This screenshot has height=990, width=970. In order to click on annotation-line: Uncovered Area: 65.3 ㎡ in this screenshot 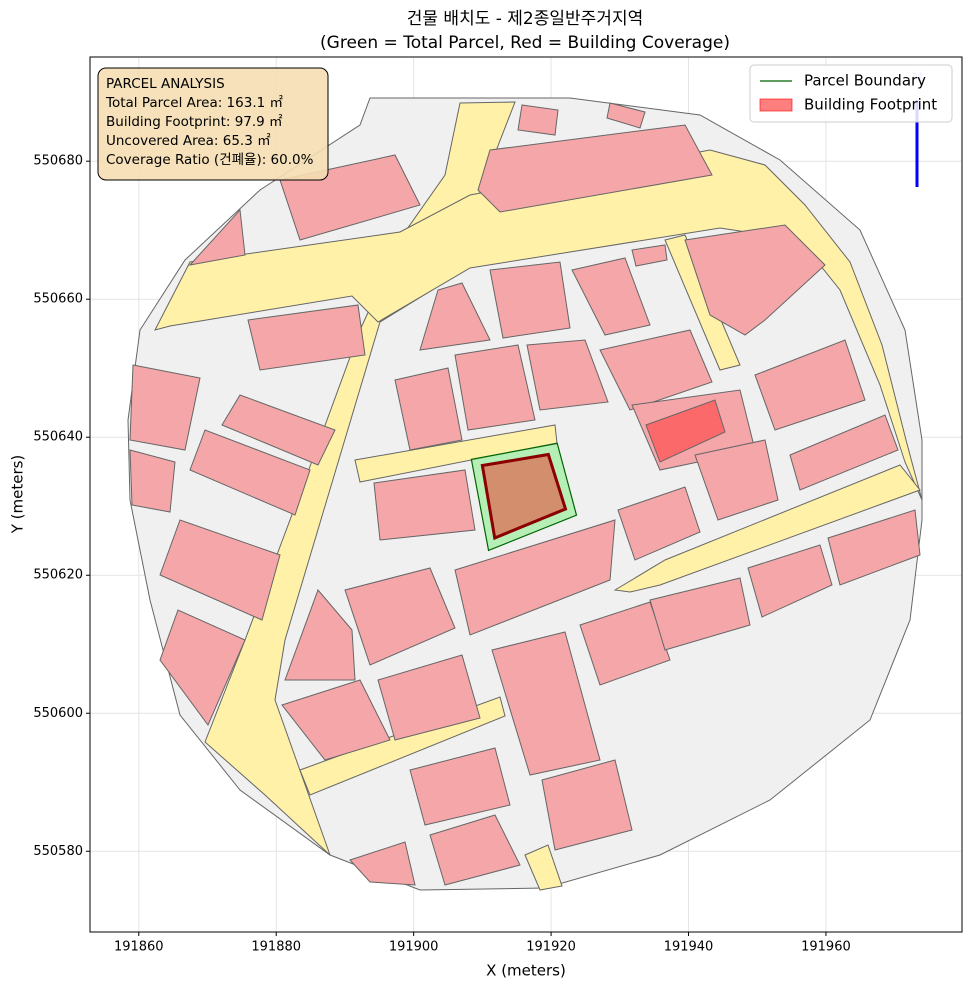, I will do `click(188, 141)`.